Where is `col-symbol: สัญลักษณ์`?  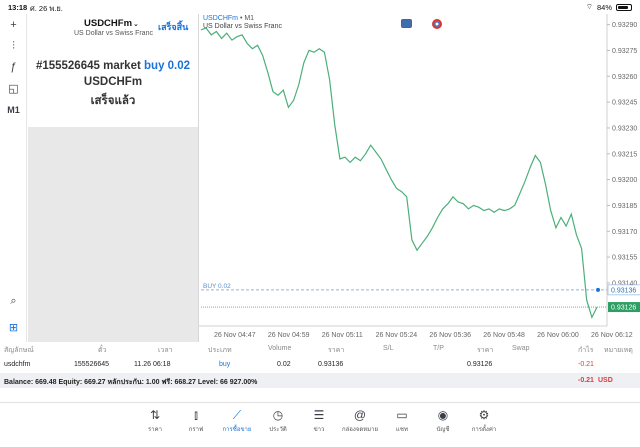 col-symbol: สัญลักษณ์ is located at coordinates (19, 350).